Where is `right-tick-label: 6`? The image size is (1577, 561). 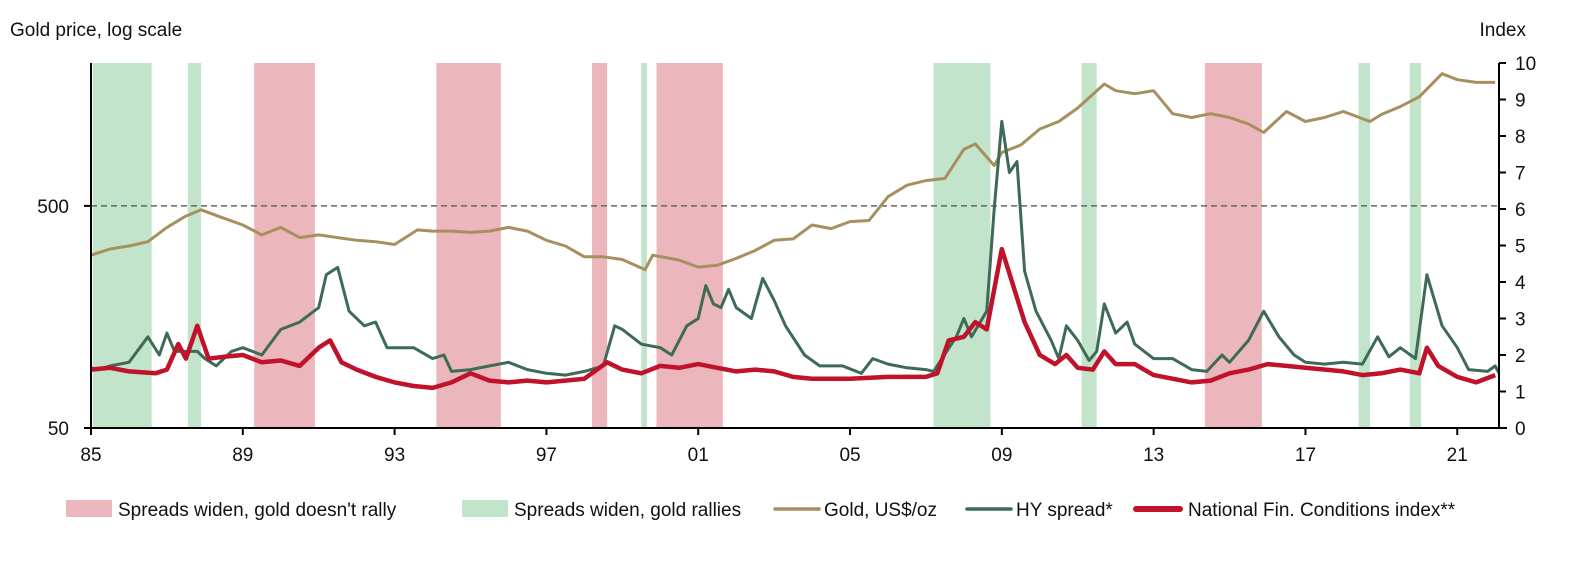
right-tick-label: 6 is located at coordinates (1520, 210).